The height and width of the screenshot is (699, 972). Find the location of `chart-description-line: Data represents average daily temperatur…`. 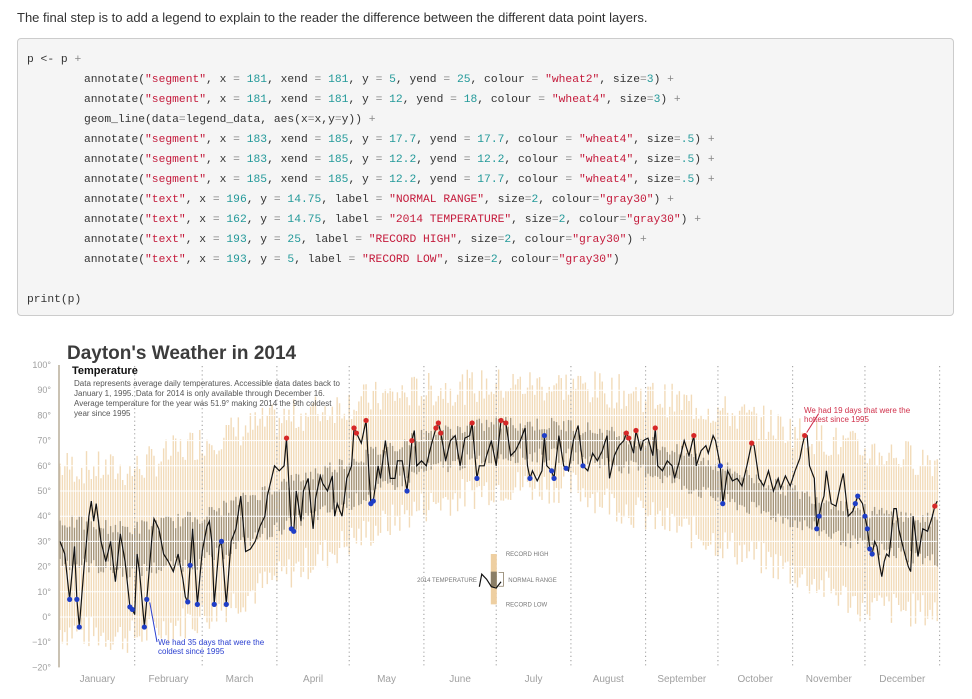

chart-description-line: Data represents average daily temperatur… is located at coordinates (207, 383).